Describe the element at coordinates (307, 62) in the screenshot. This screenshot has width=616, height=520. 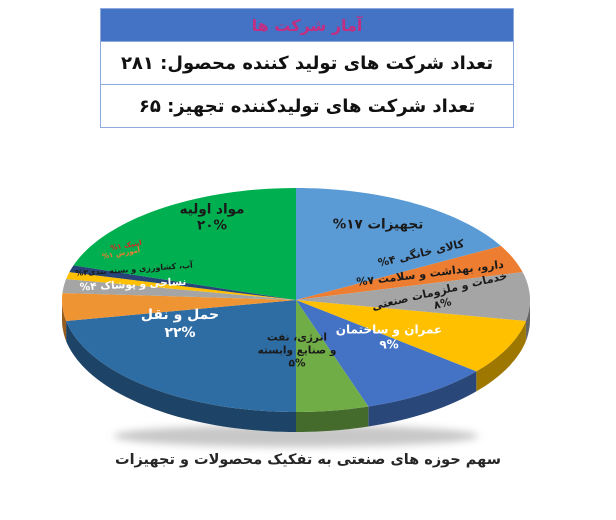
I see `stats-row-products: تعداد شرکت های تولید کننده محصول: ۲۸۱` at that location.